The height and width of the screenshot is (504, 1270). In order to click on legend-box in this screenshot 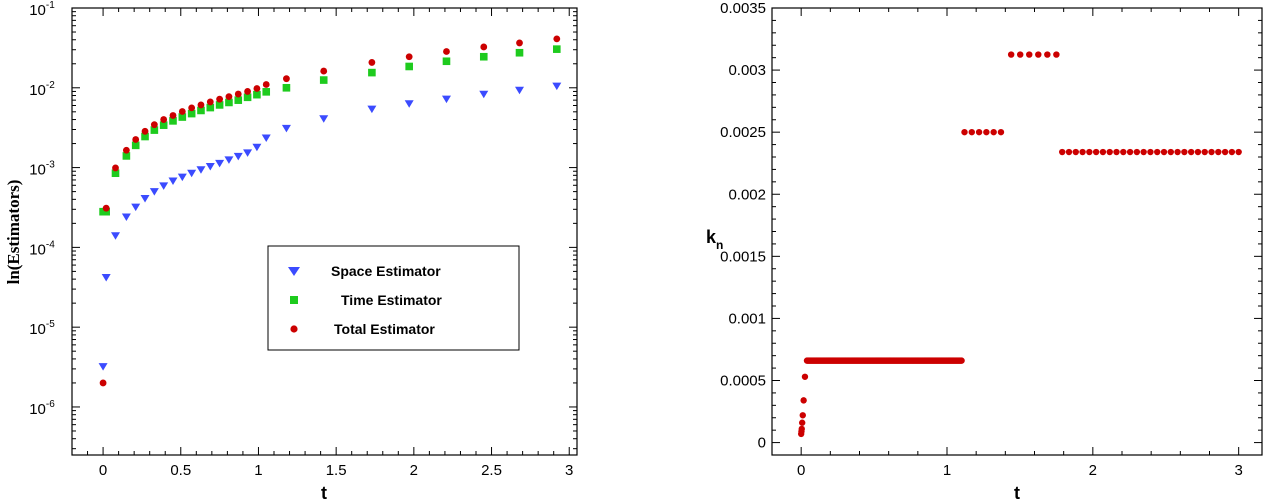, I will do `click(393, 298)`.